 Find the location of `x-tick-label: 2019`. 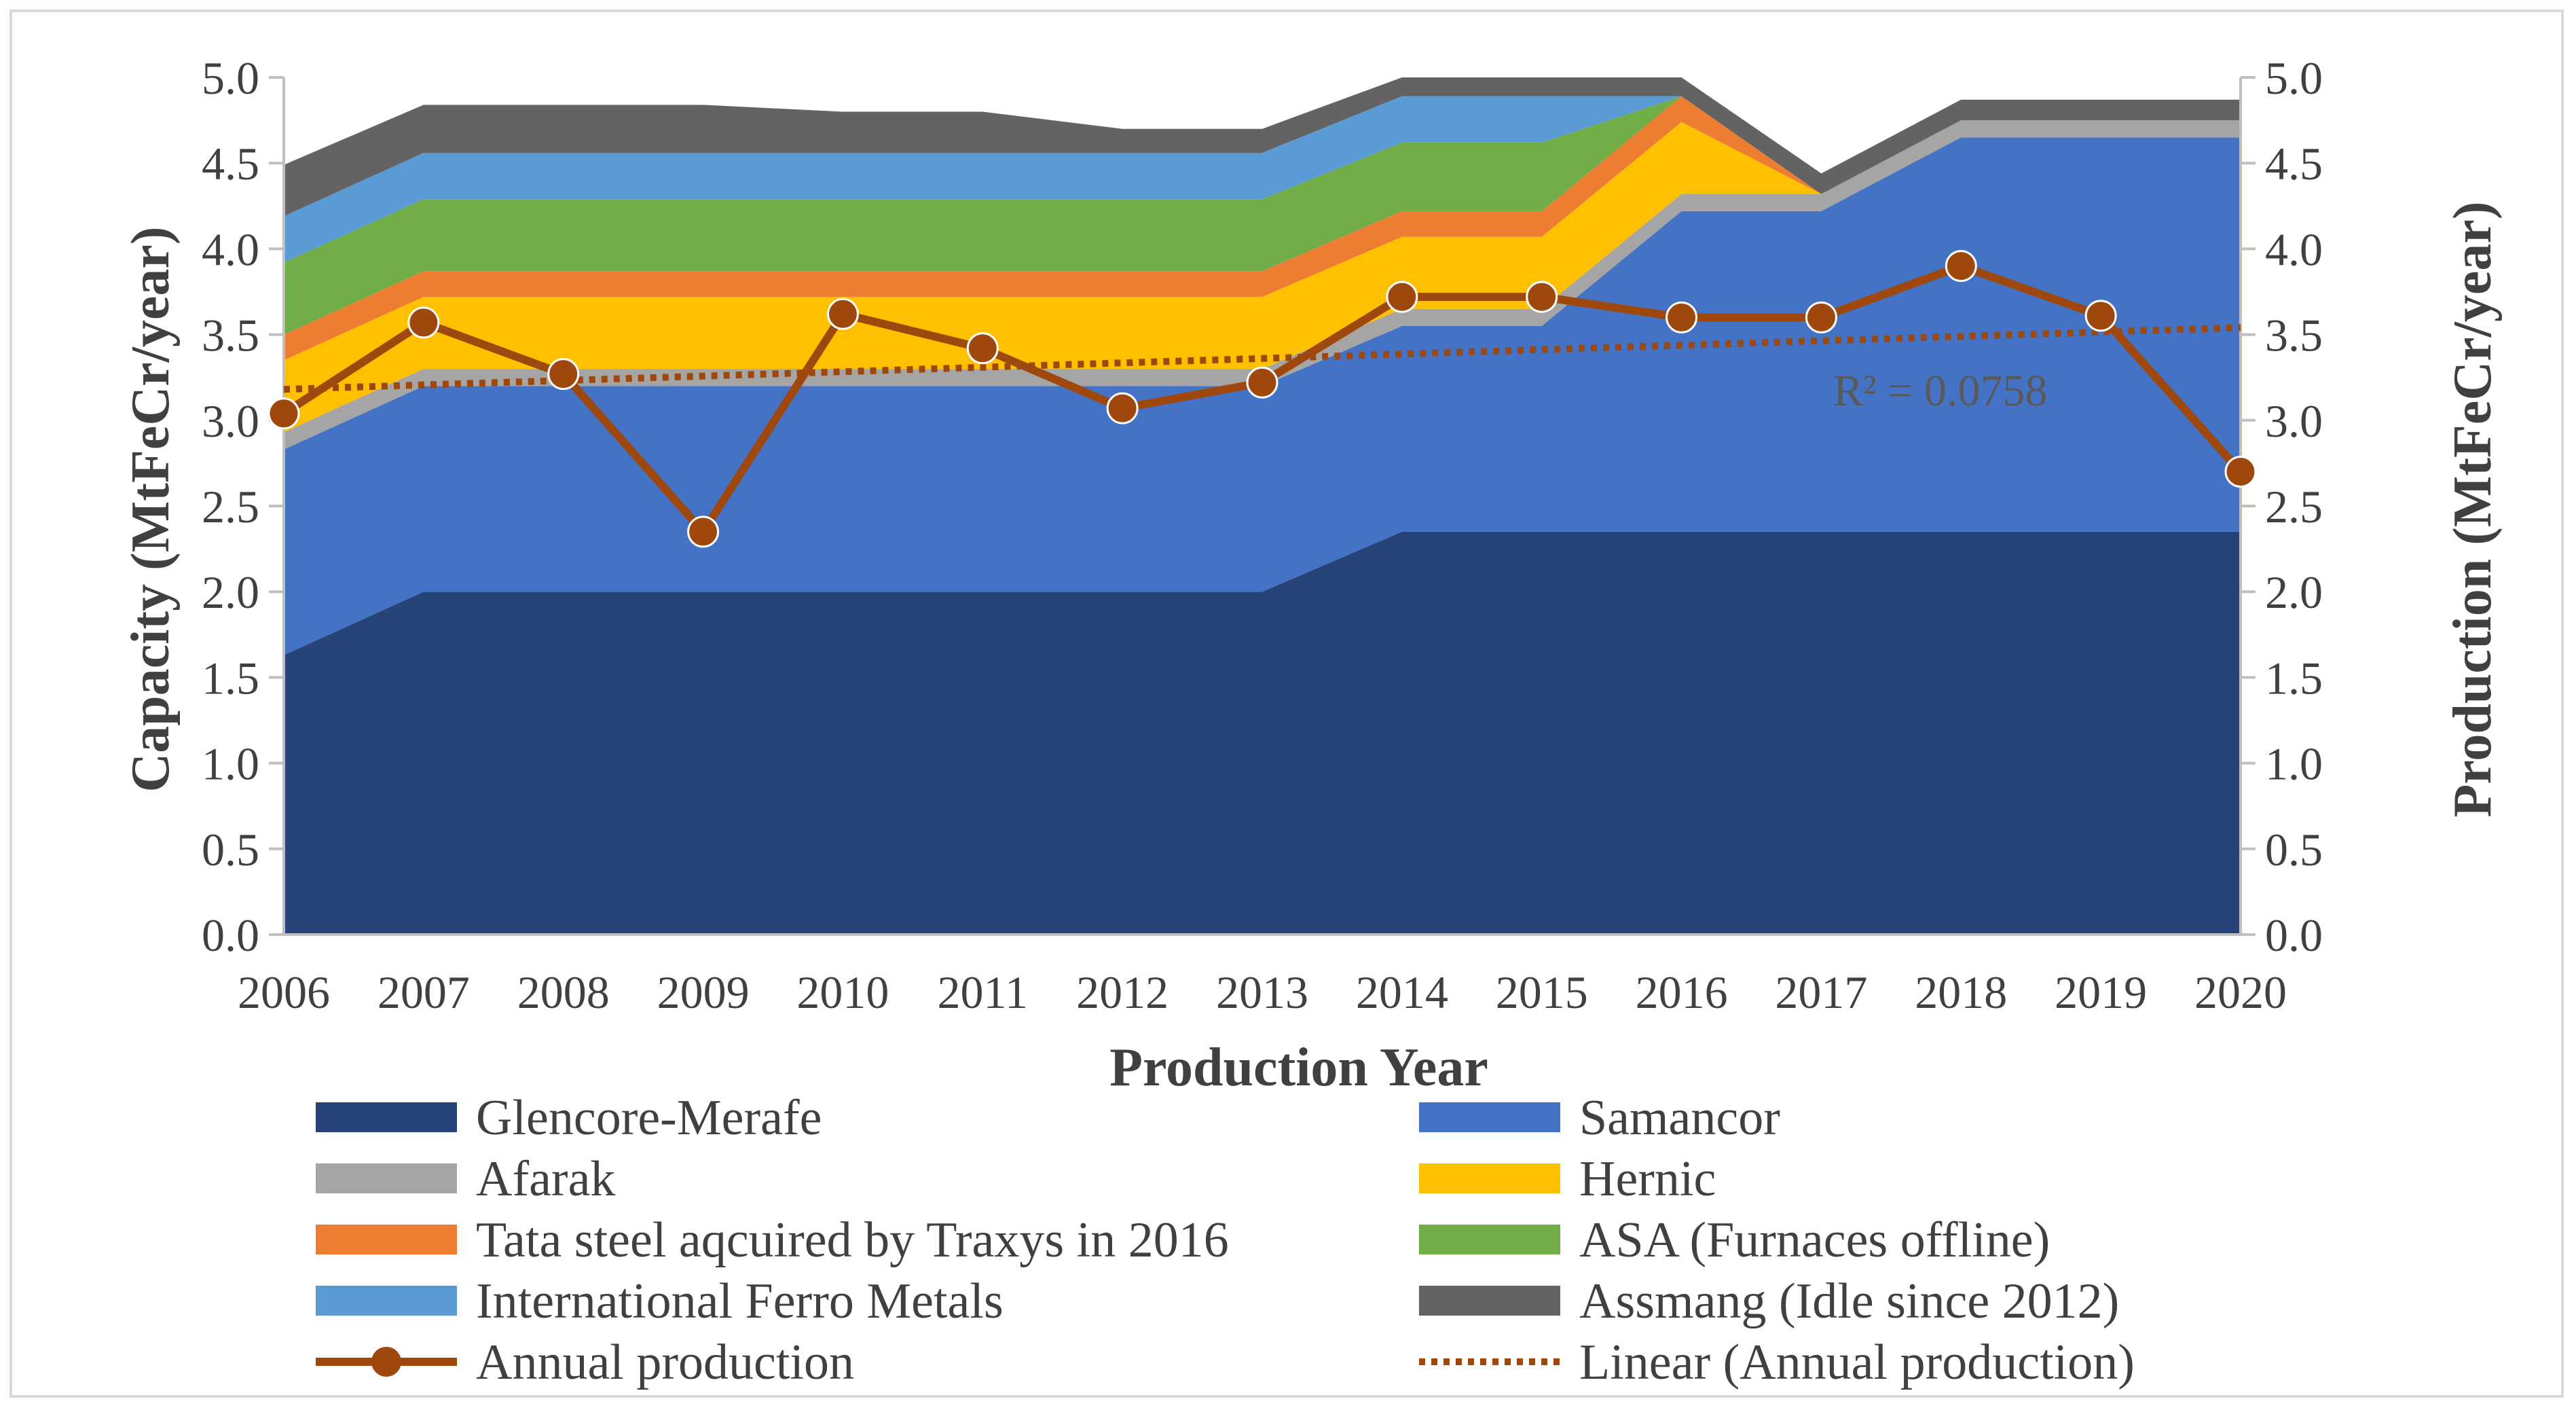

x-tick-label: 2019 is located at coordinates (2101, 992).